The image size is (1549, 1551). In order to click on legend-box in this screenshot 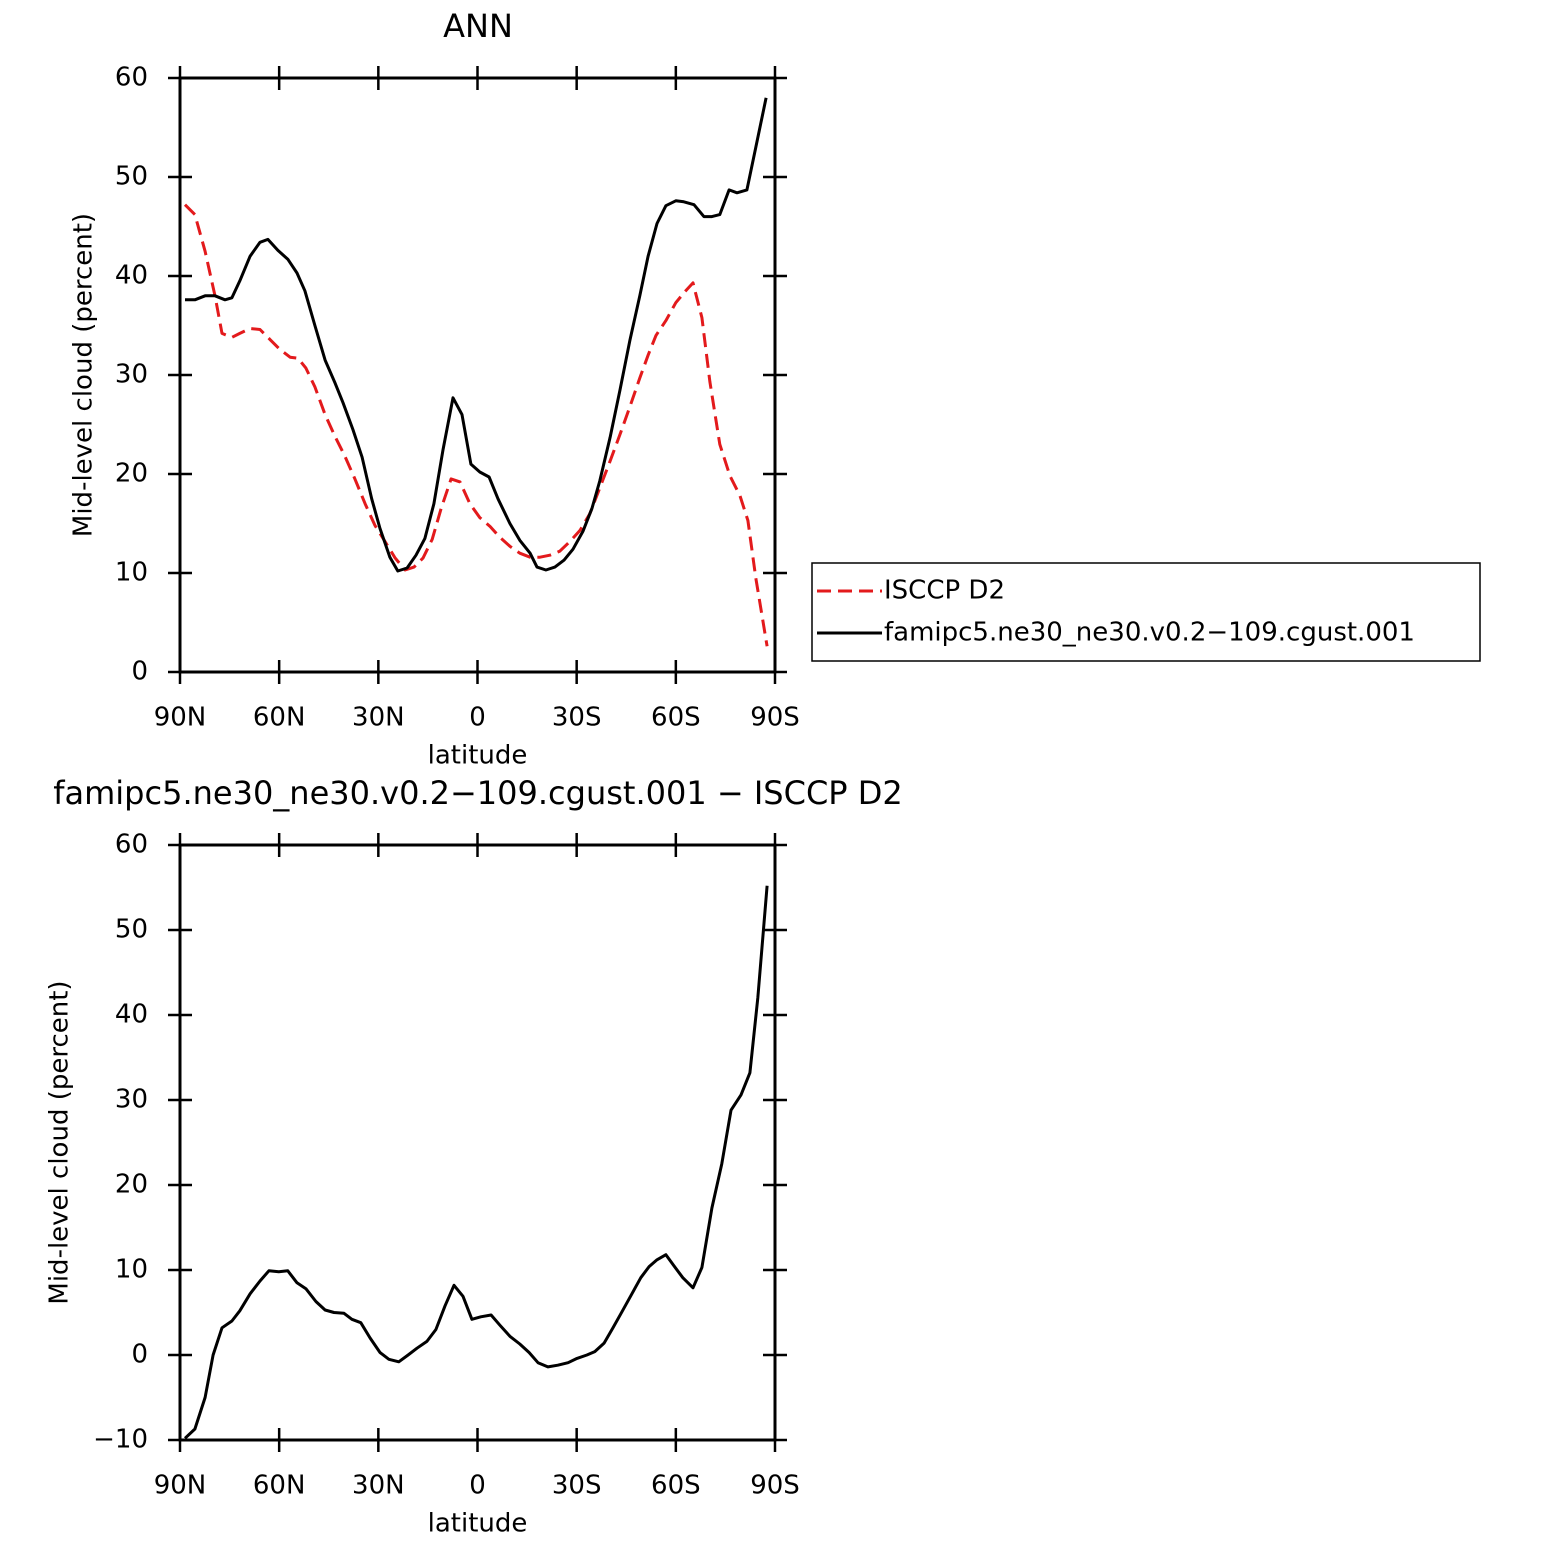, I will do `click(1146, 612)`.